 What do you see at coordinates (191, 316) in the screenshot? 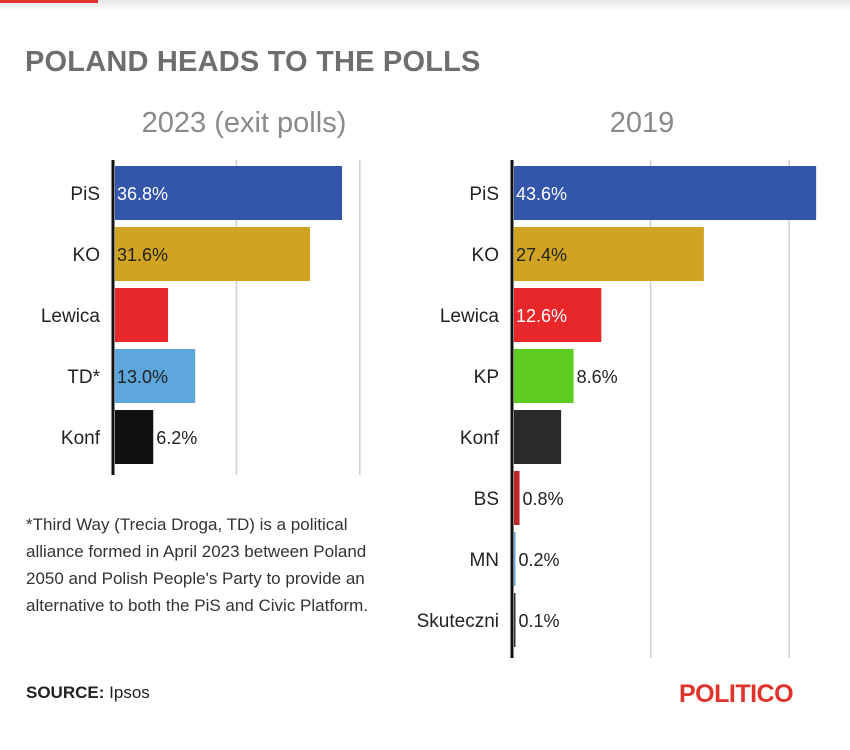
I see `chart1-value-label: 8.6%` at bounding box center [191, 316].